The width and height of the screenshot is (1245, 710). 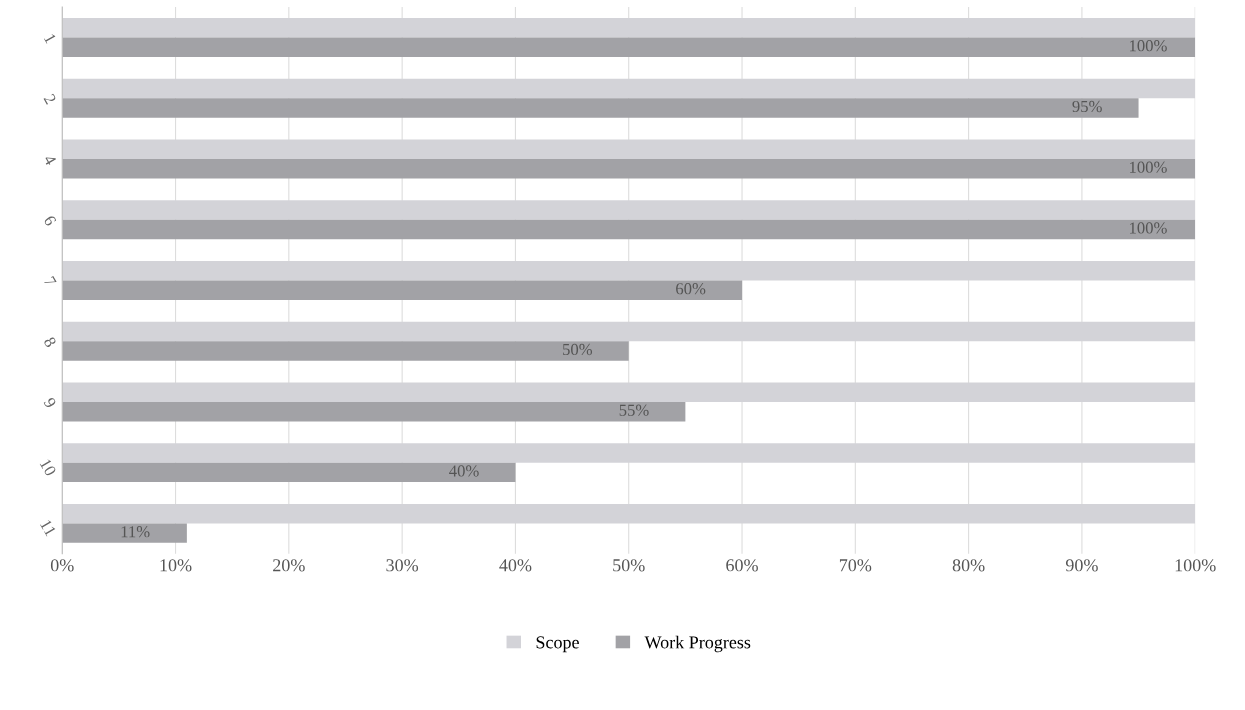 What do you see at coordinates (402, 565) in the screenshot?
I see `x-tick-label: 30%` at bounding box center [402, 565].